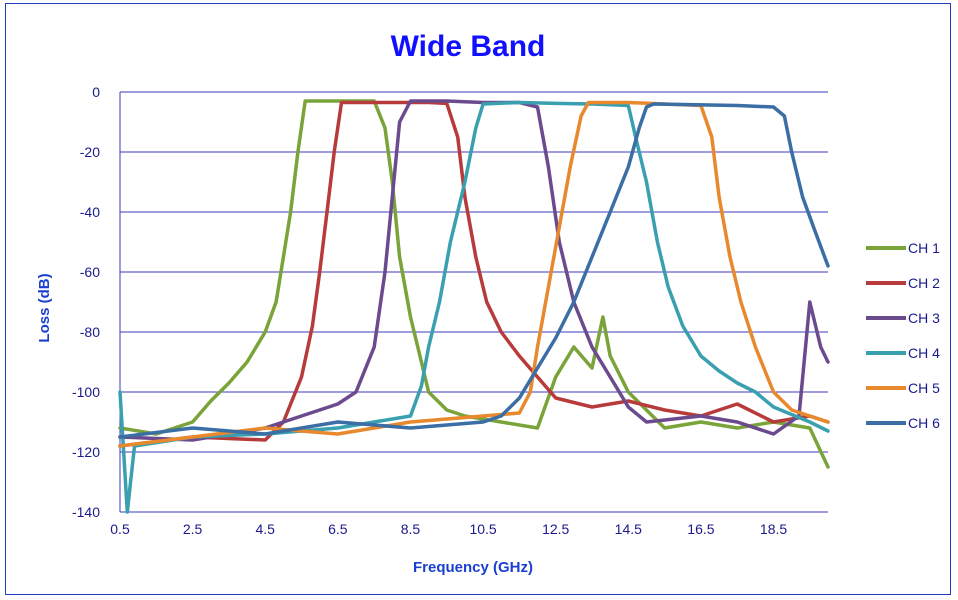 The height and width of the screenshot is (600, 958). Describe the element at coordinates (903, 318) in the screenshot. I see `legend-item: CH 3` at that location.